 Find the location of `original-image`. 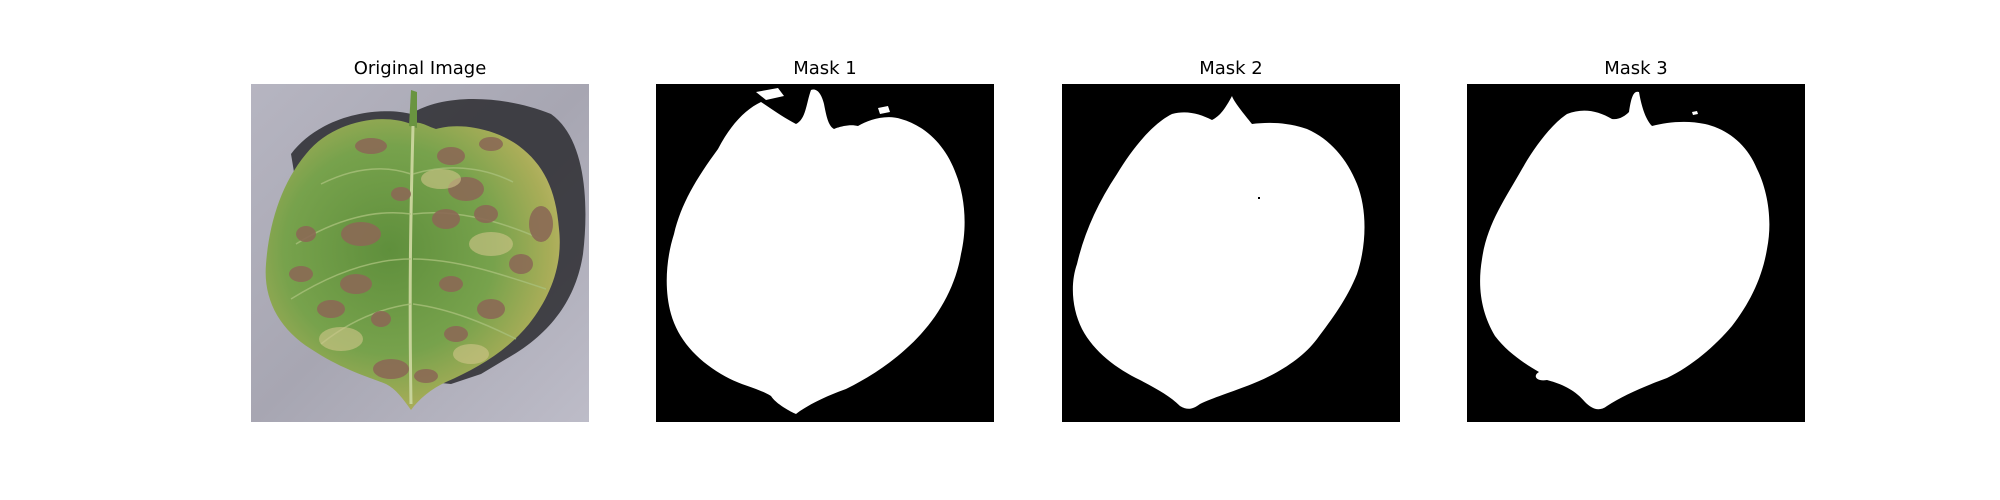

original-image is located at coordinates (420, 253).